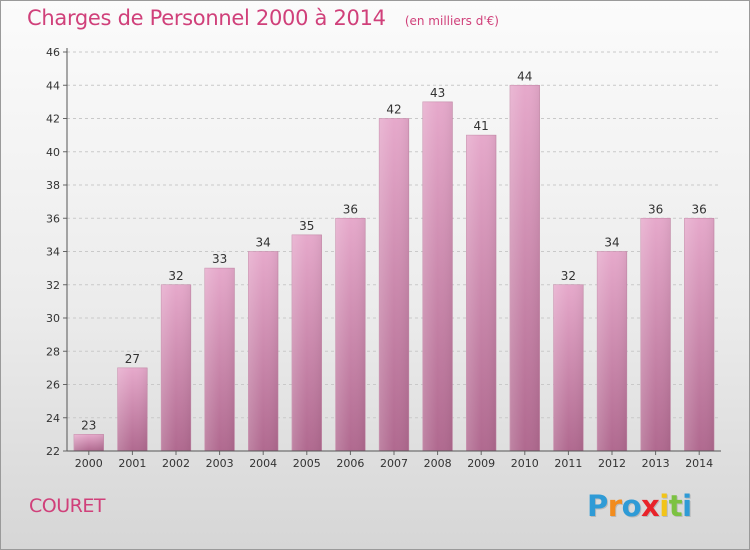  What do you see at coordinates (53, 385) in the screenshot?
I see `y-tick-label: 26` at bounding box center [53, 385].